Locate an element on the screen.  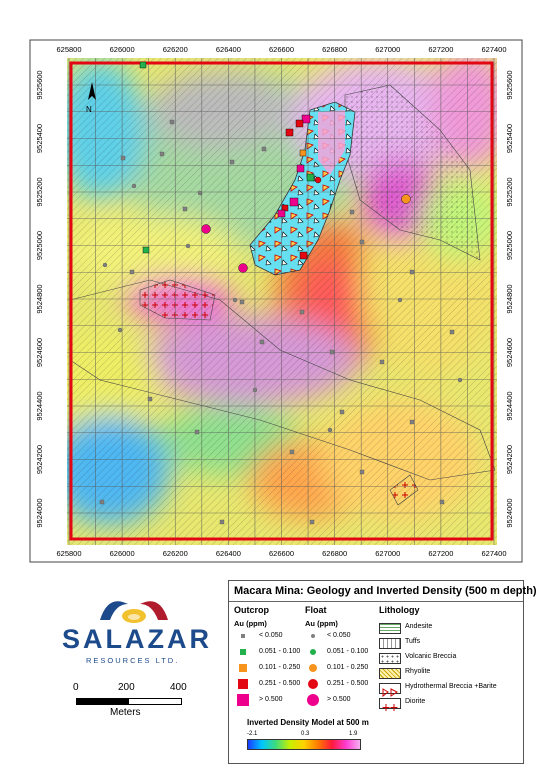
colorbar-title: Inverted Density Model at 500 m is located at coordinates (308, 722).